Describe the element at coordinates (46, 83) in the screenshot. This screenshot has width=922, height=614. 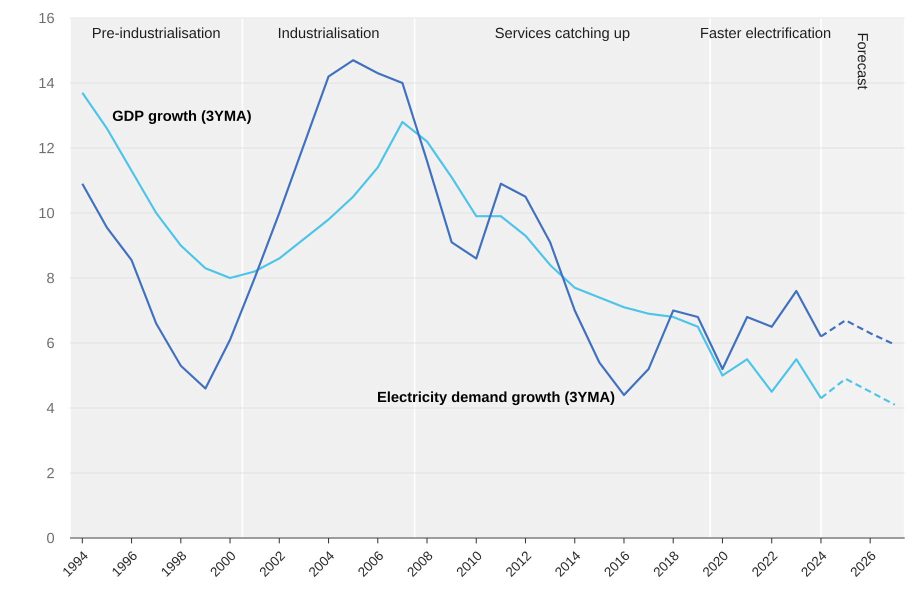
I see `y-tick-label: 14` at that location.